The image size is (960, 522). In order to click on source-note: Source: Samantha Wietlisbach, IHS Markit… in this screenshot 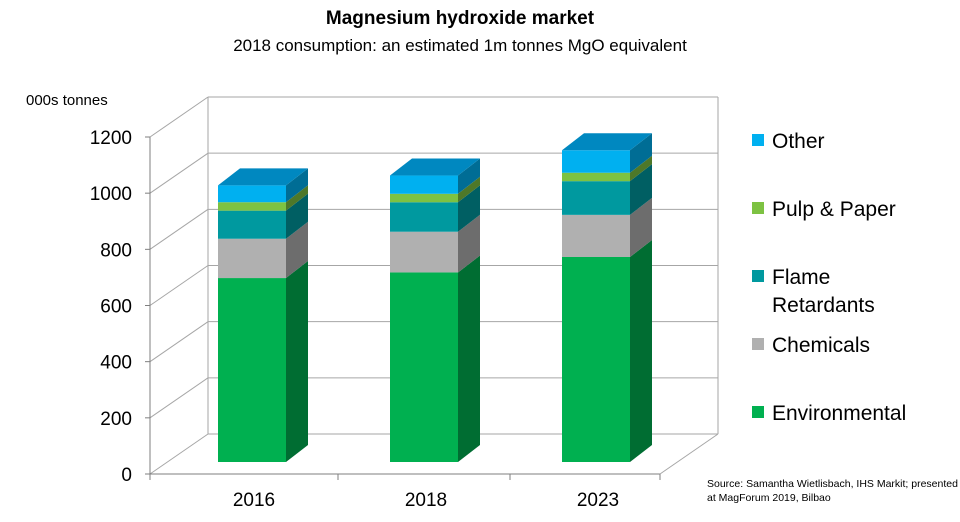, I will do `click(832, 491)`.